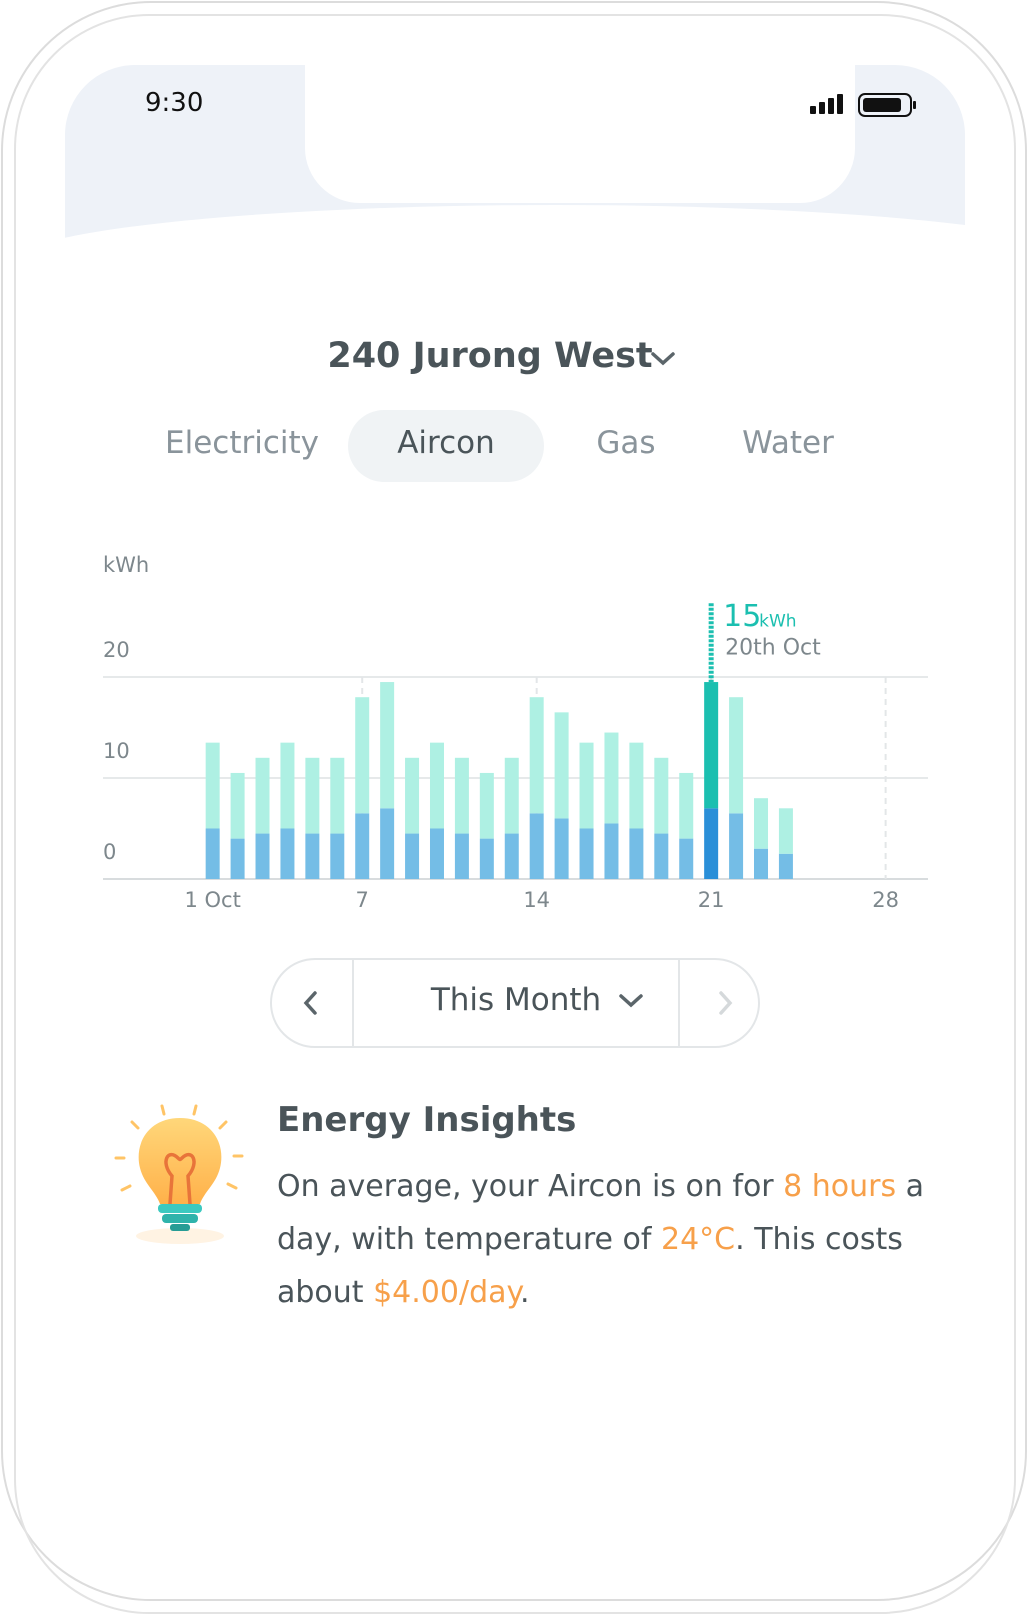 This screenshot has width=1032, height=1614. Describe the element at coordinates (446, 443) in the screenshot. I see `tab: Aircon` at that location.